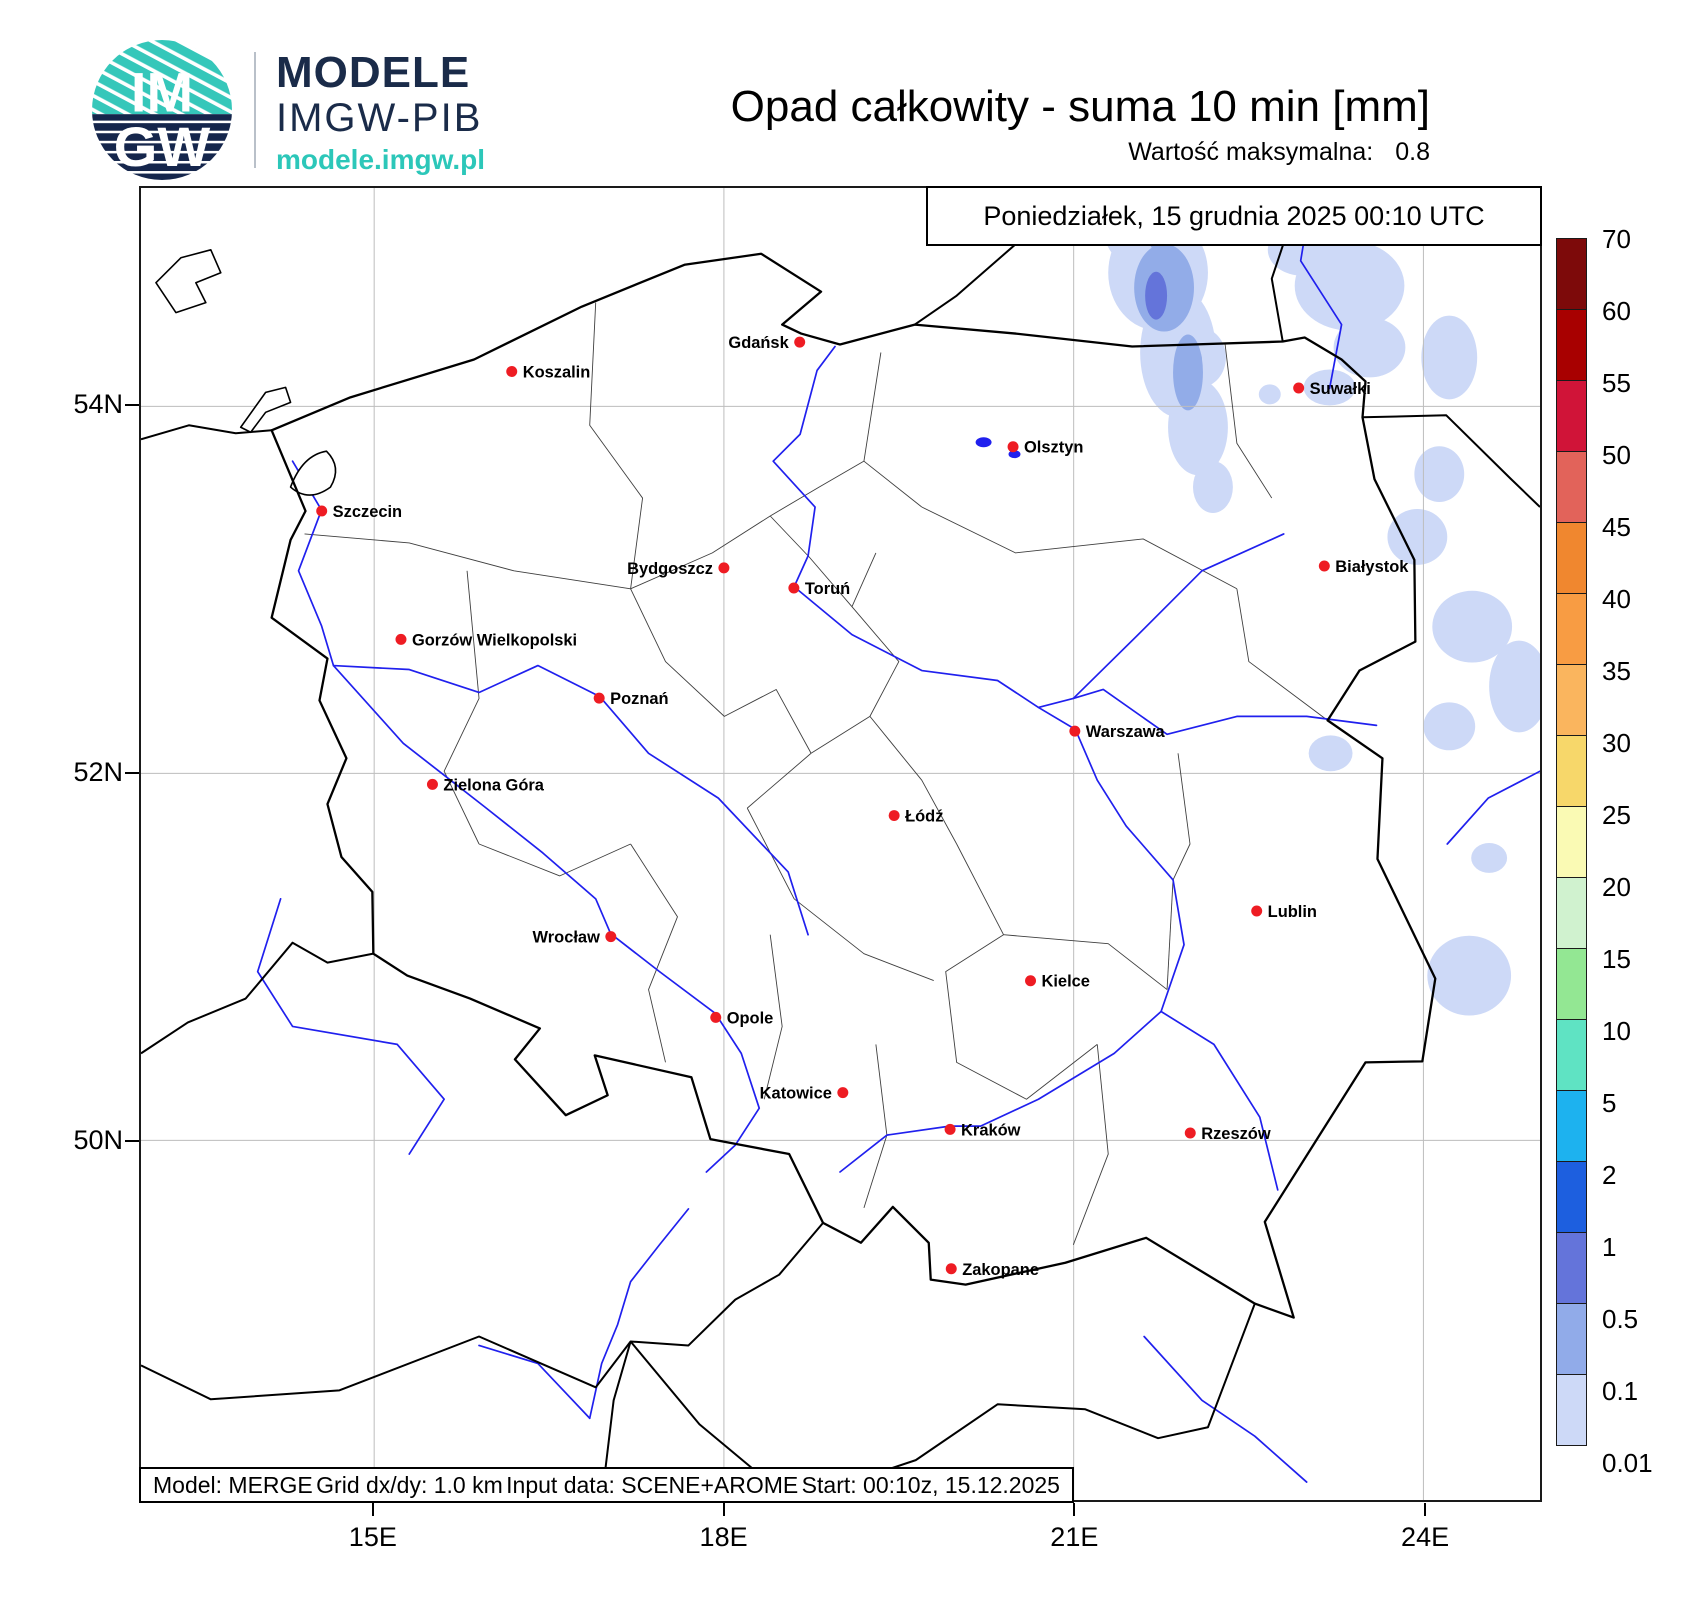 The width and height of the screenshot is (1700, 1600). What do you see at coordinates (1080, 106) in the screenshot?
I see `page-title: Opad całkowity - suma 10 min [mm]` at bounding box center [1080, 106].